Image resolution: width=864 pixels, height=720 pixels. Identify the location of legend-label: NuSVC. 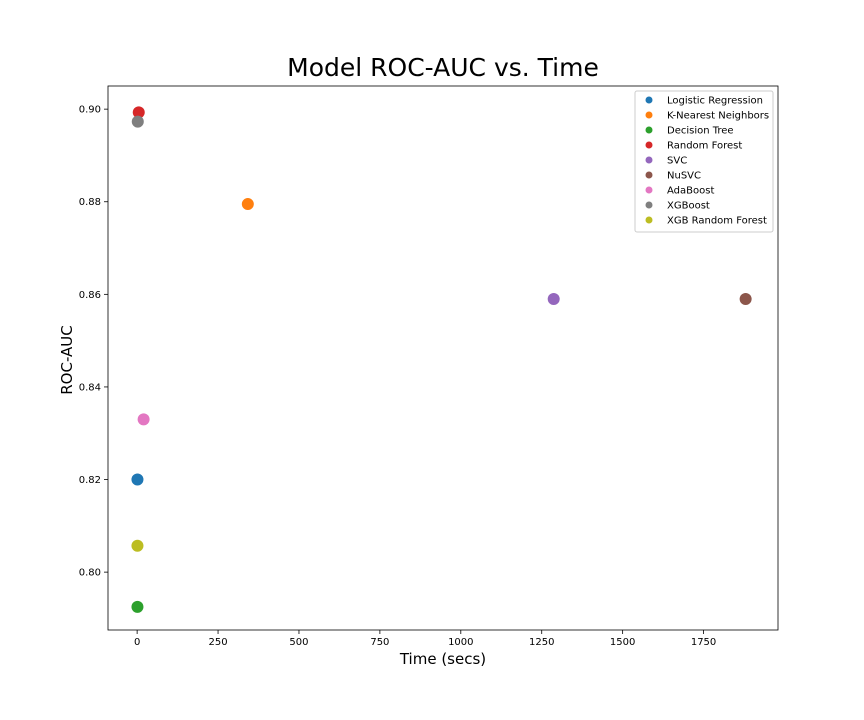
(684, 176).